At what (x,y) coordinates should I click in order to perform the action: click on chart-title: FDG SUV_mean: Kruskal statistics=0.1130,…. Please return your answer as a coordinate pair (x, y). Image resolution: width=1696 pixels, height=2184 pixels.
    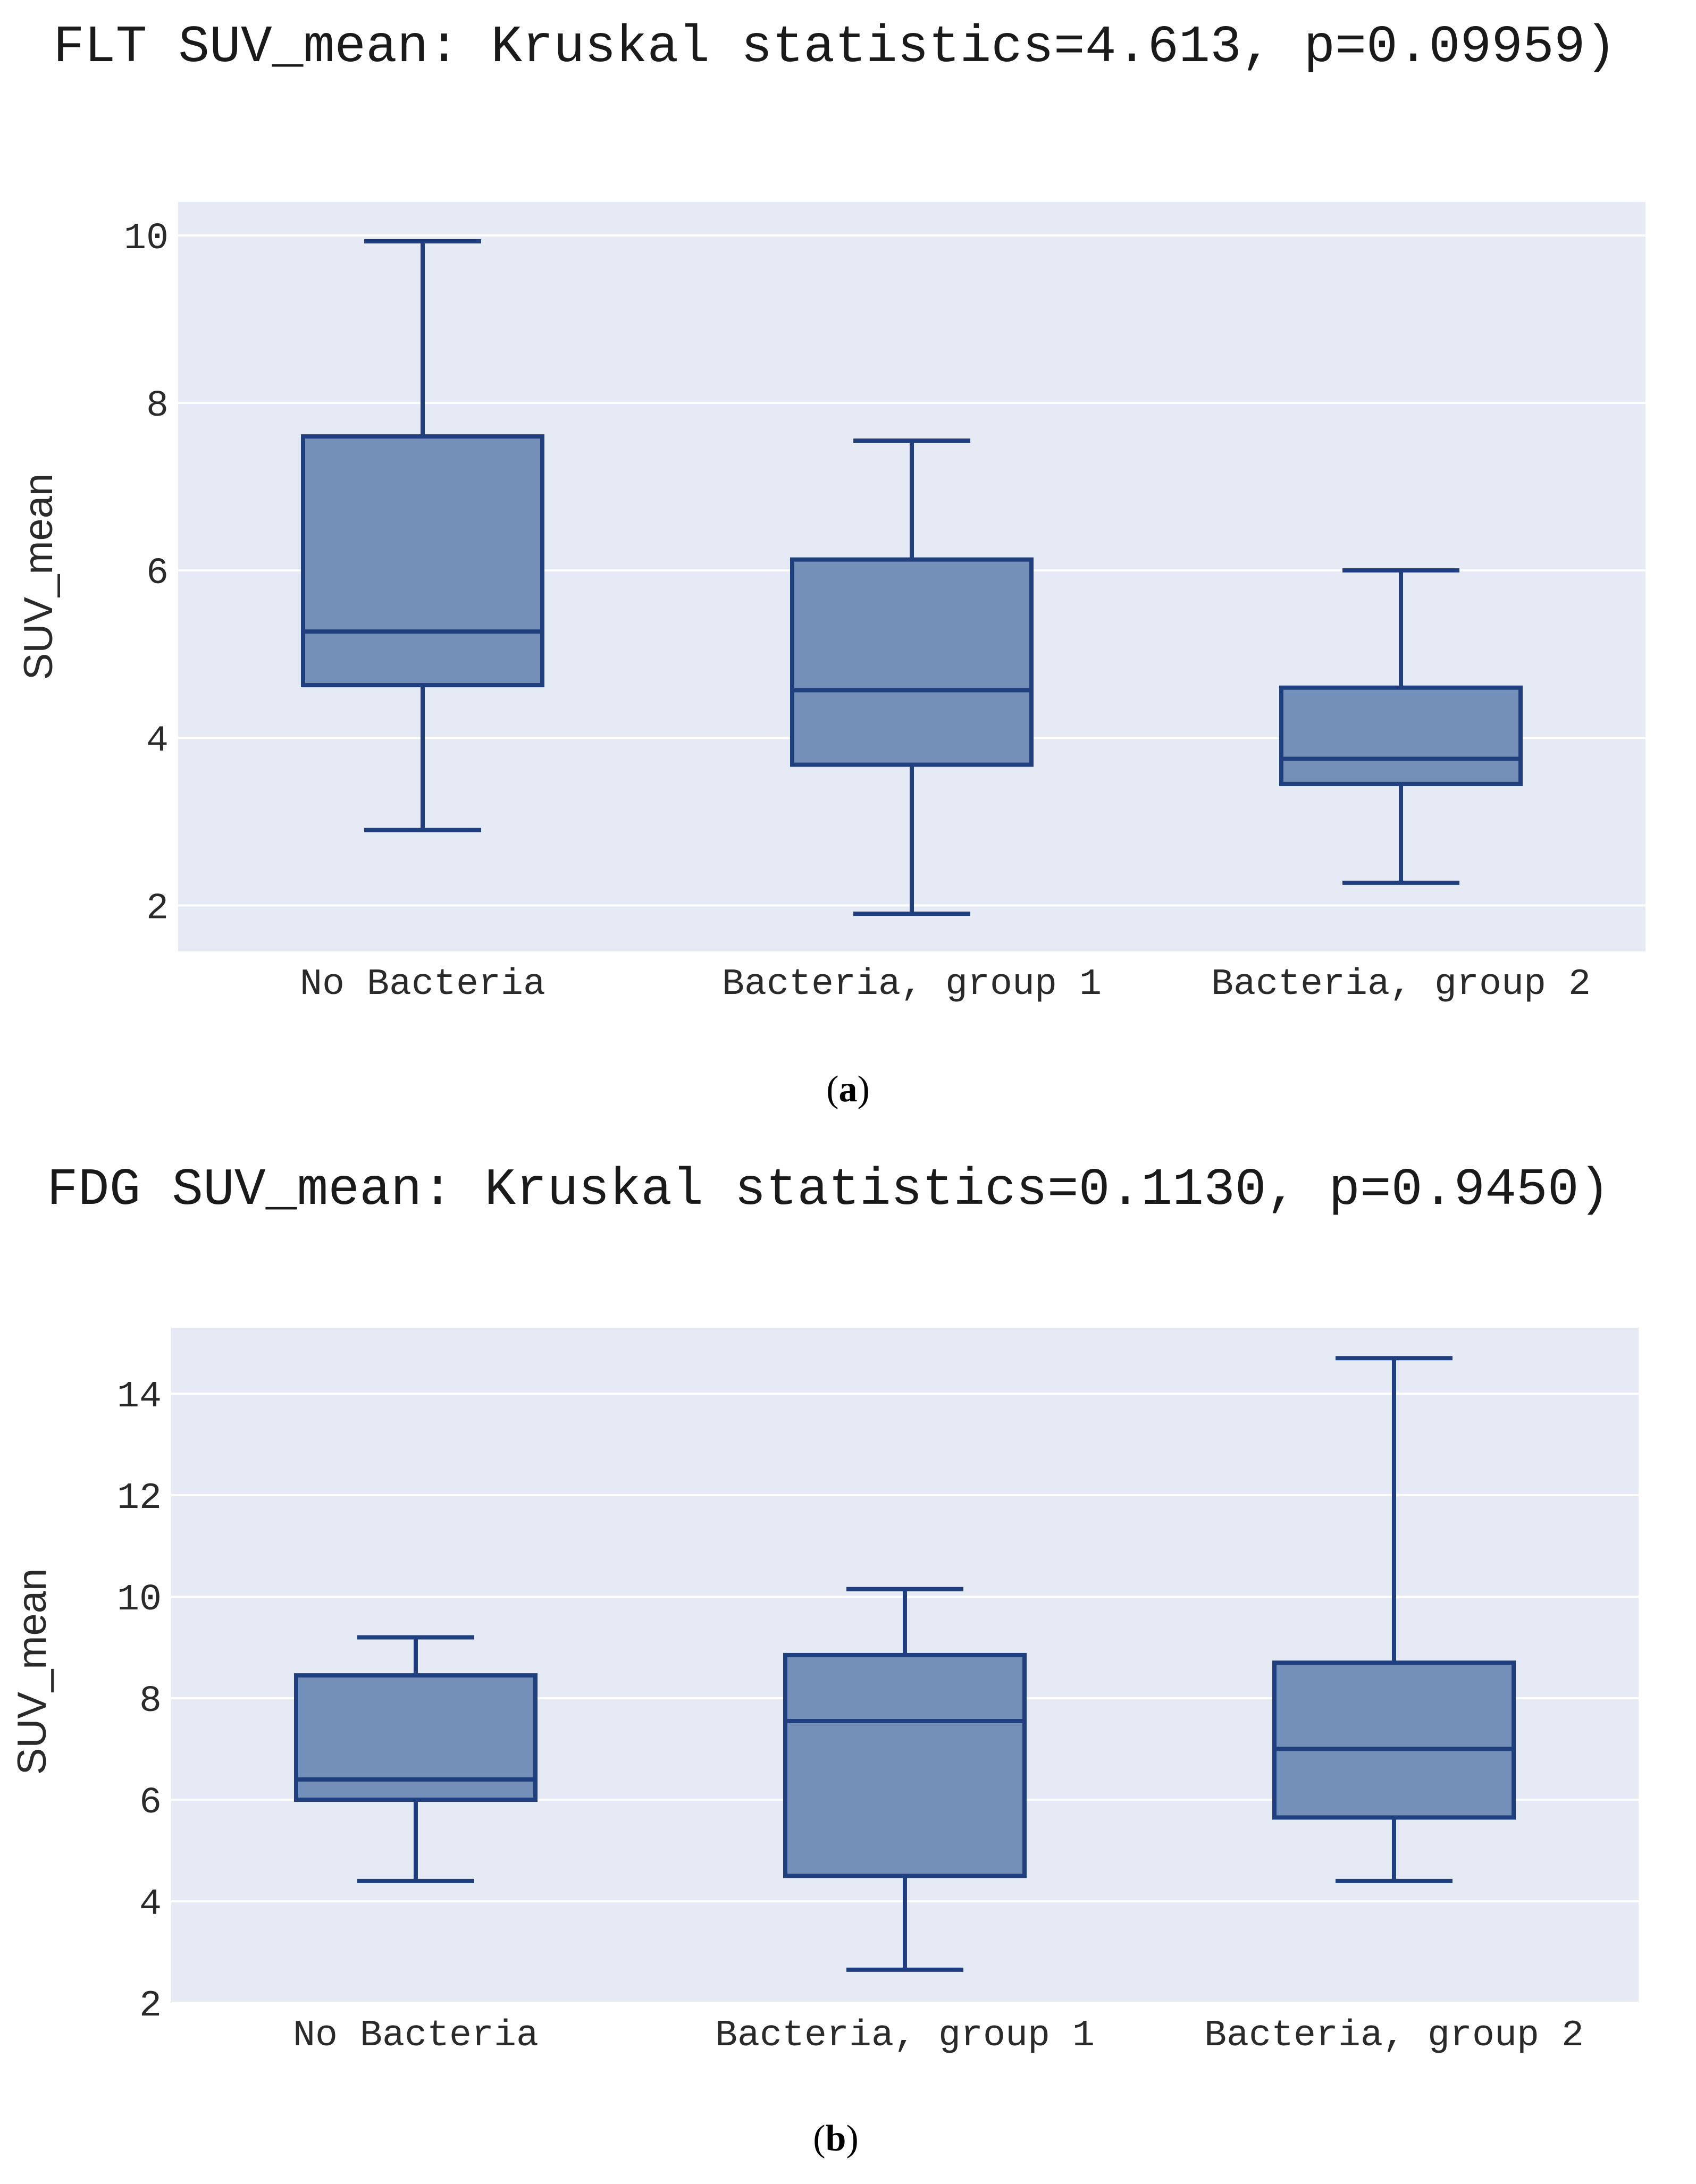
    Looking at the image, I should click on (828, 1190).